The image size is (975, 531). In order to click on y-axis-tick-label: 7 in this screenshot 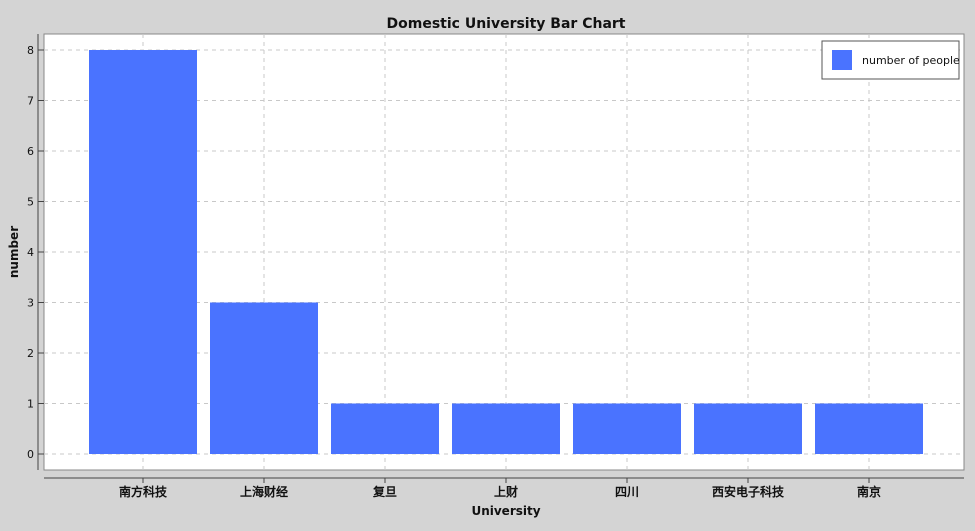, I will do `click(30, 101)`.